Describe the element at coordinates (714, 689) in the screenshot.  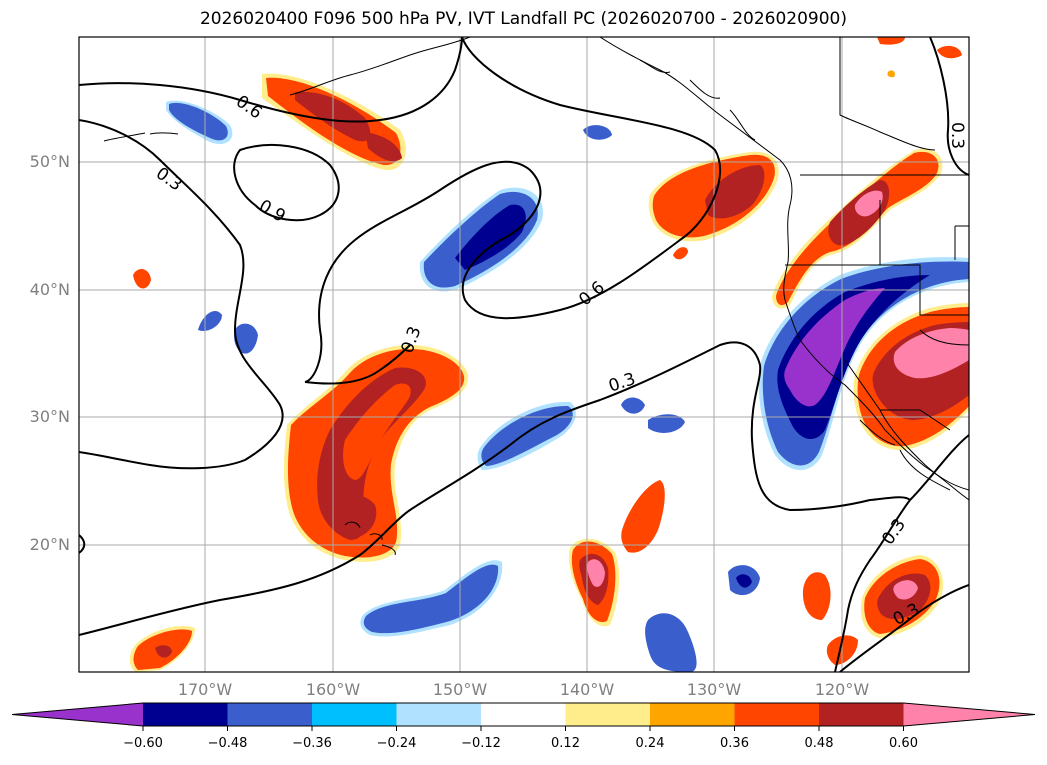
I see `lon-label-130w: 130°W` at that location.